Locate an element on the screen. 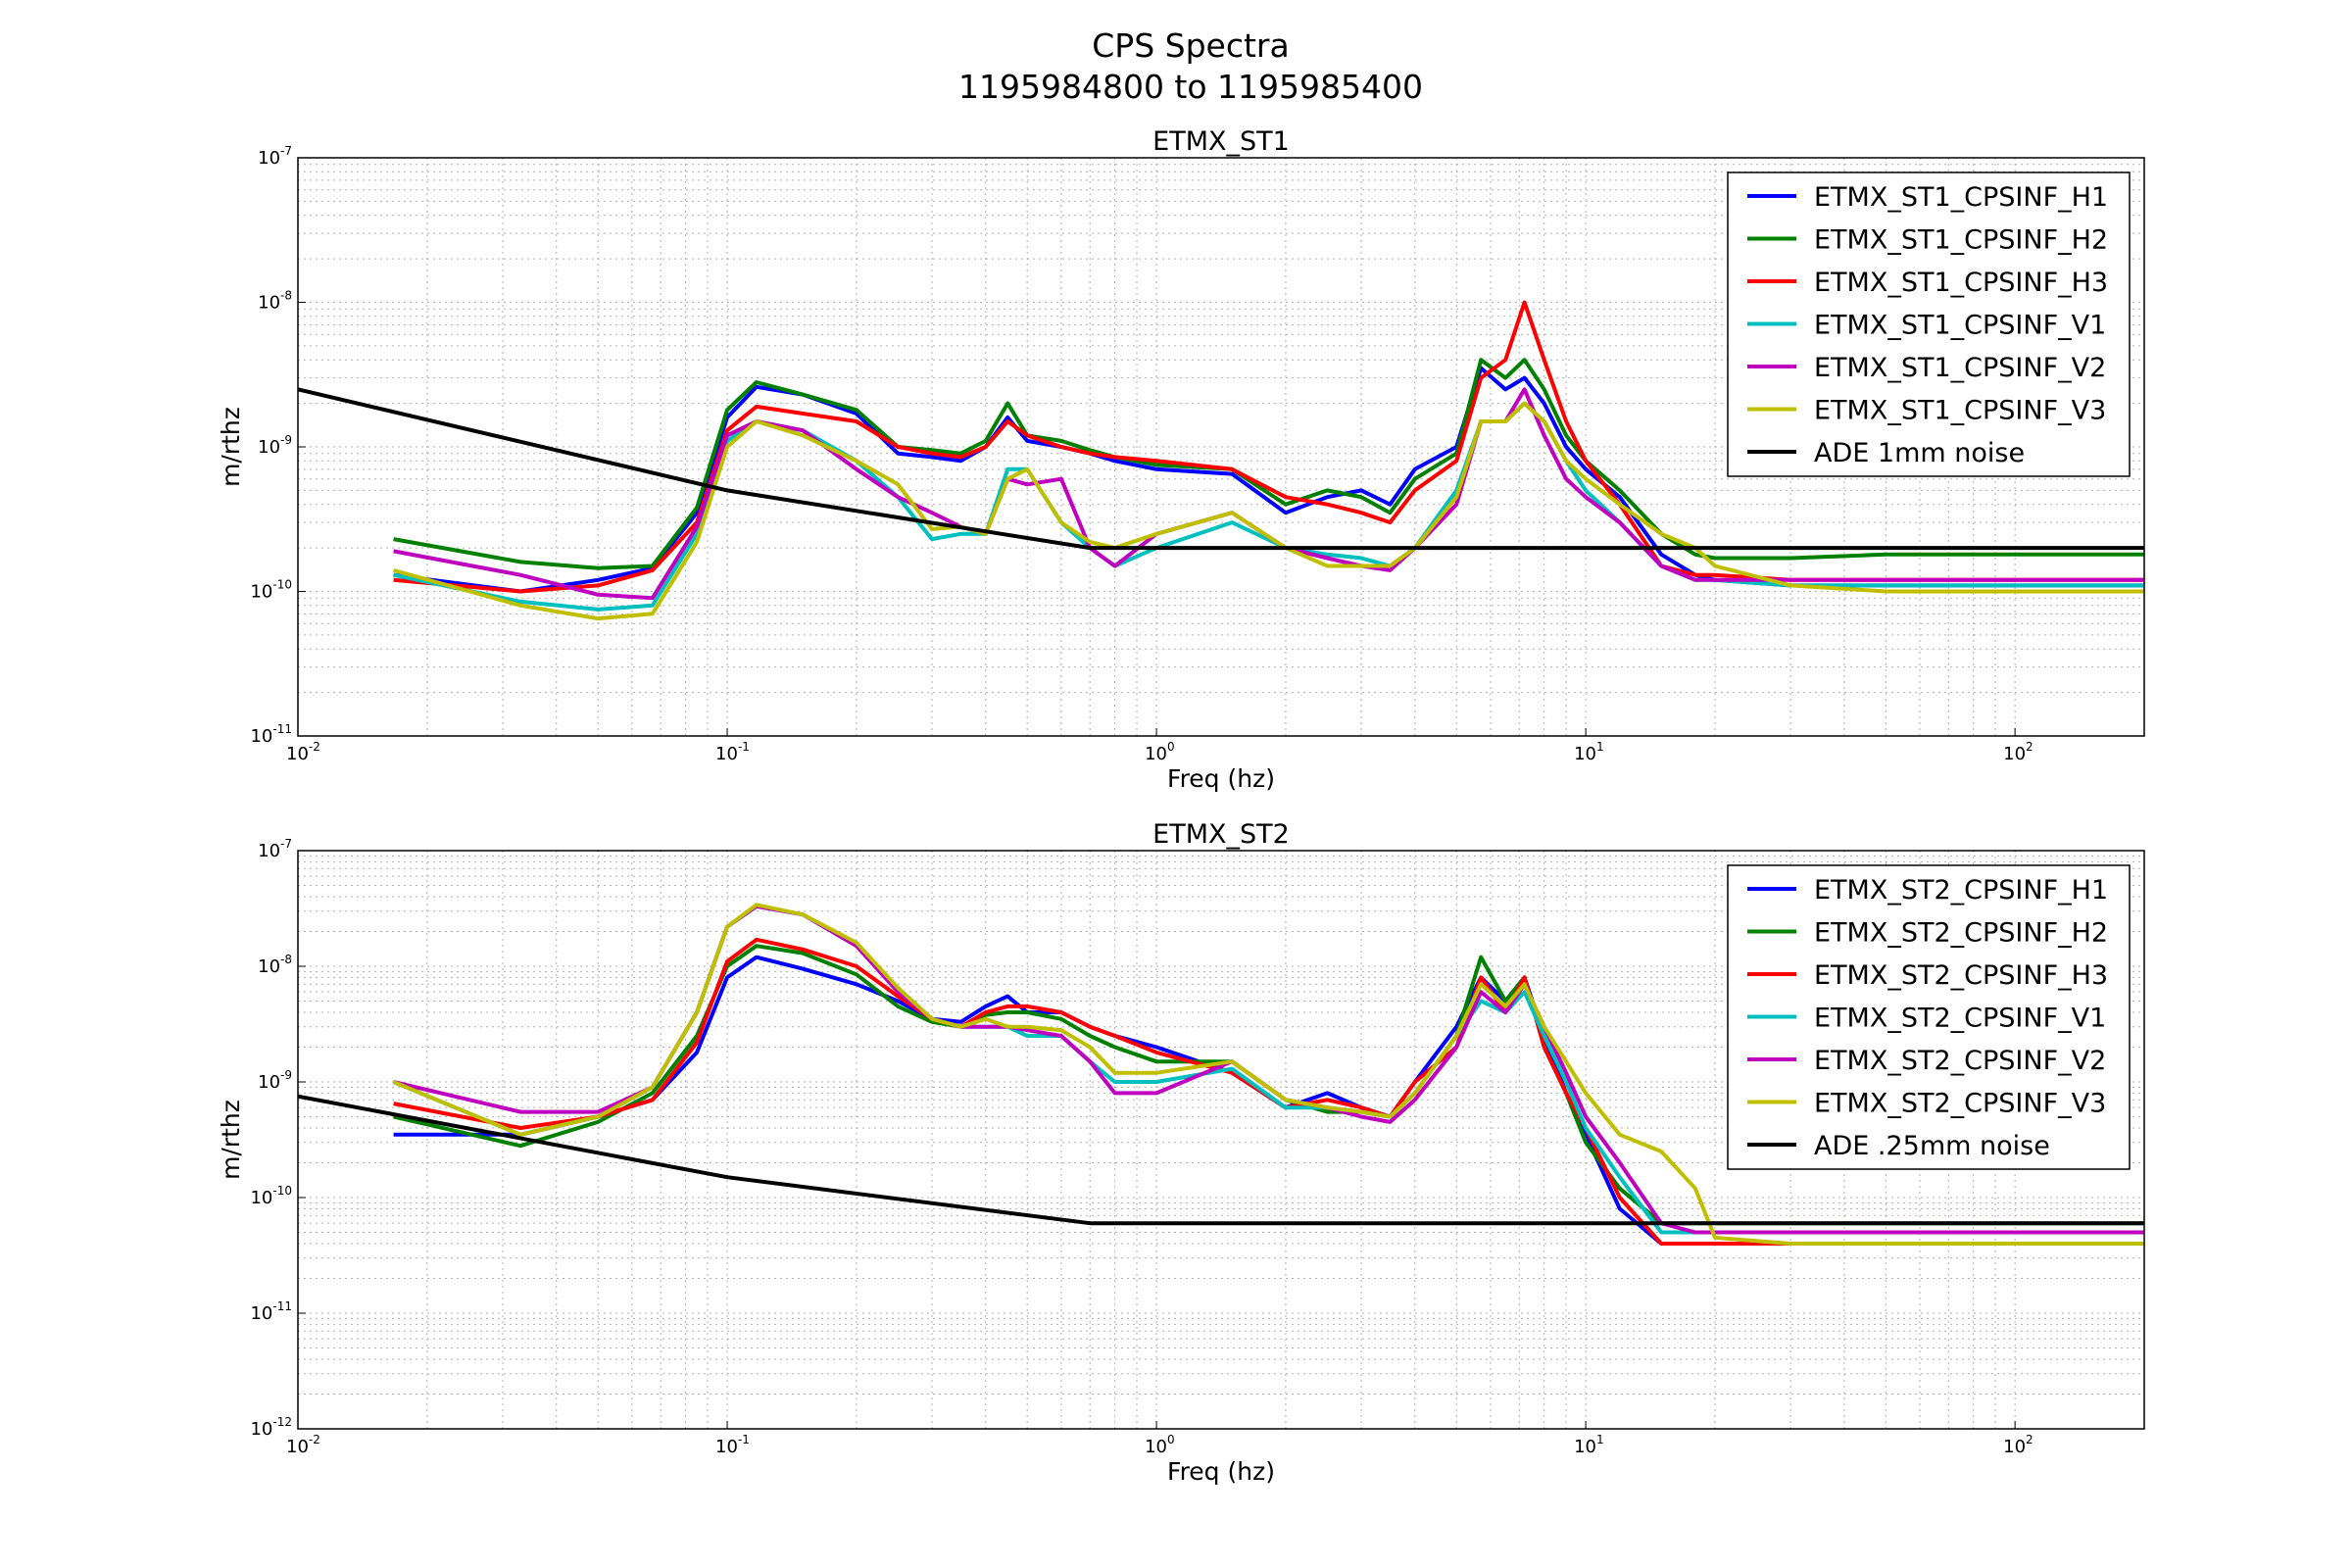 The height and width of the screenshot is (1568, 2352). y-tick-label: 10⁻¹² is located at coordinates (271, 1427).